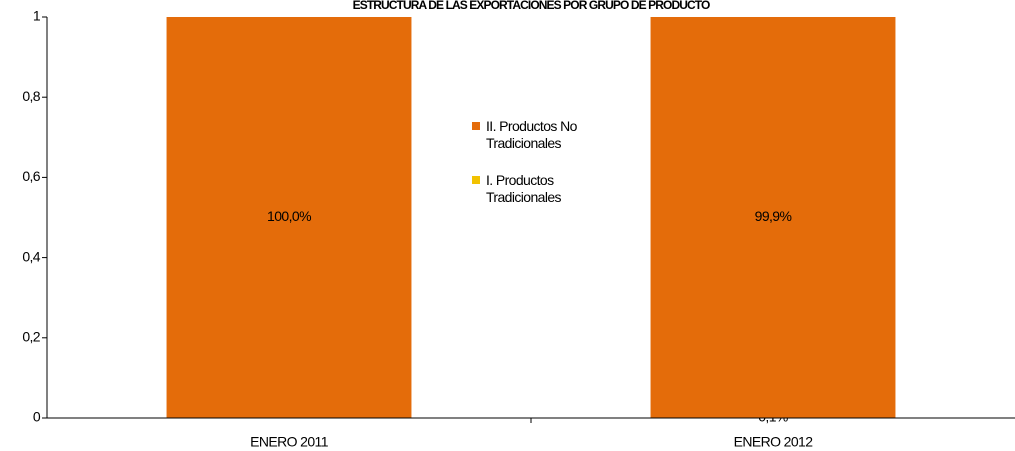 The width and height of the screenshot is (1015, 451). I want to click on legend-label: II. Productos No Tradicionales, so click(531, 134).